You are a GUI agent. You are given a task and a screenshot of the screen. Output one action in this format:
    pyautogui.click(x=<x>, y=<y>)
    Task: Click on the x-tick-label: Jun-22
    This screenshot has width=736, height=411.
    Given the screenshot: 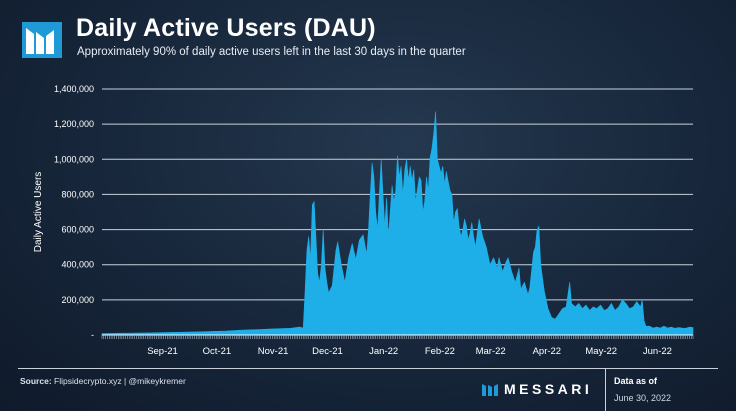 What is the action you would take?
    pyautogui.click(x=657, y=351)
    